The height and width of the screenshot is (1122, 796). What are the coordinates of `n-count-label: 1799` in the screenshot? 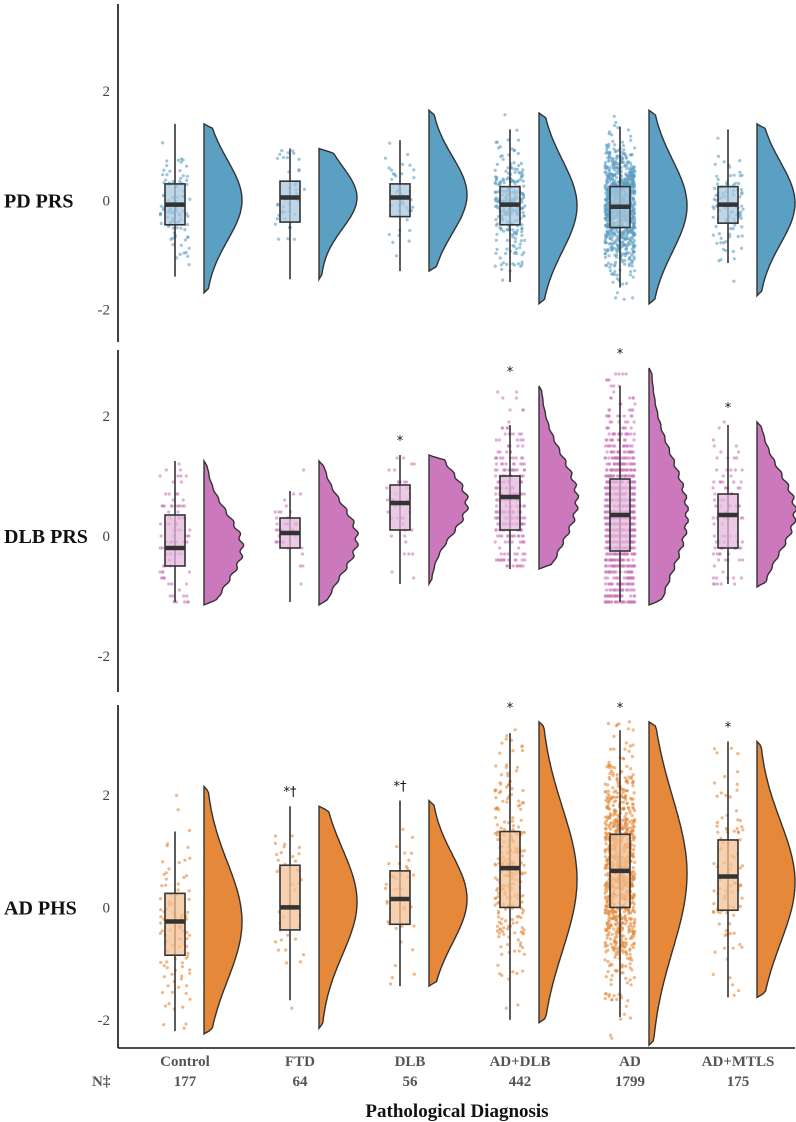 It's located at (630, 1082).